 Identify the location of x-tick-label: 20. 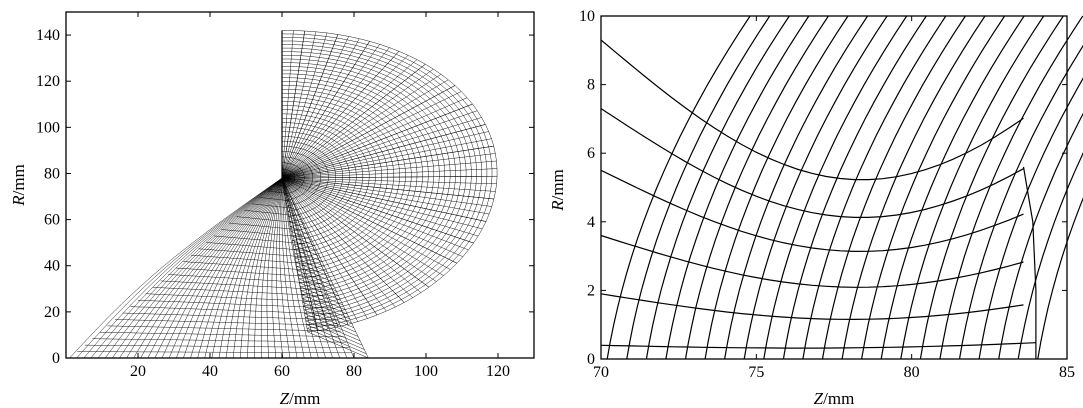
(138, 371).